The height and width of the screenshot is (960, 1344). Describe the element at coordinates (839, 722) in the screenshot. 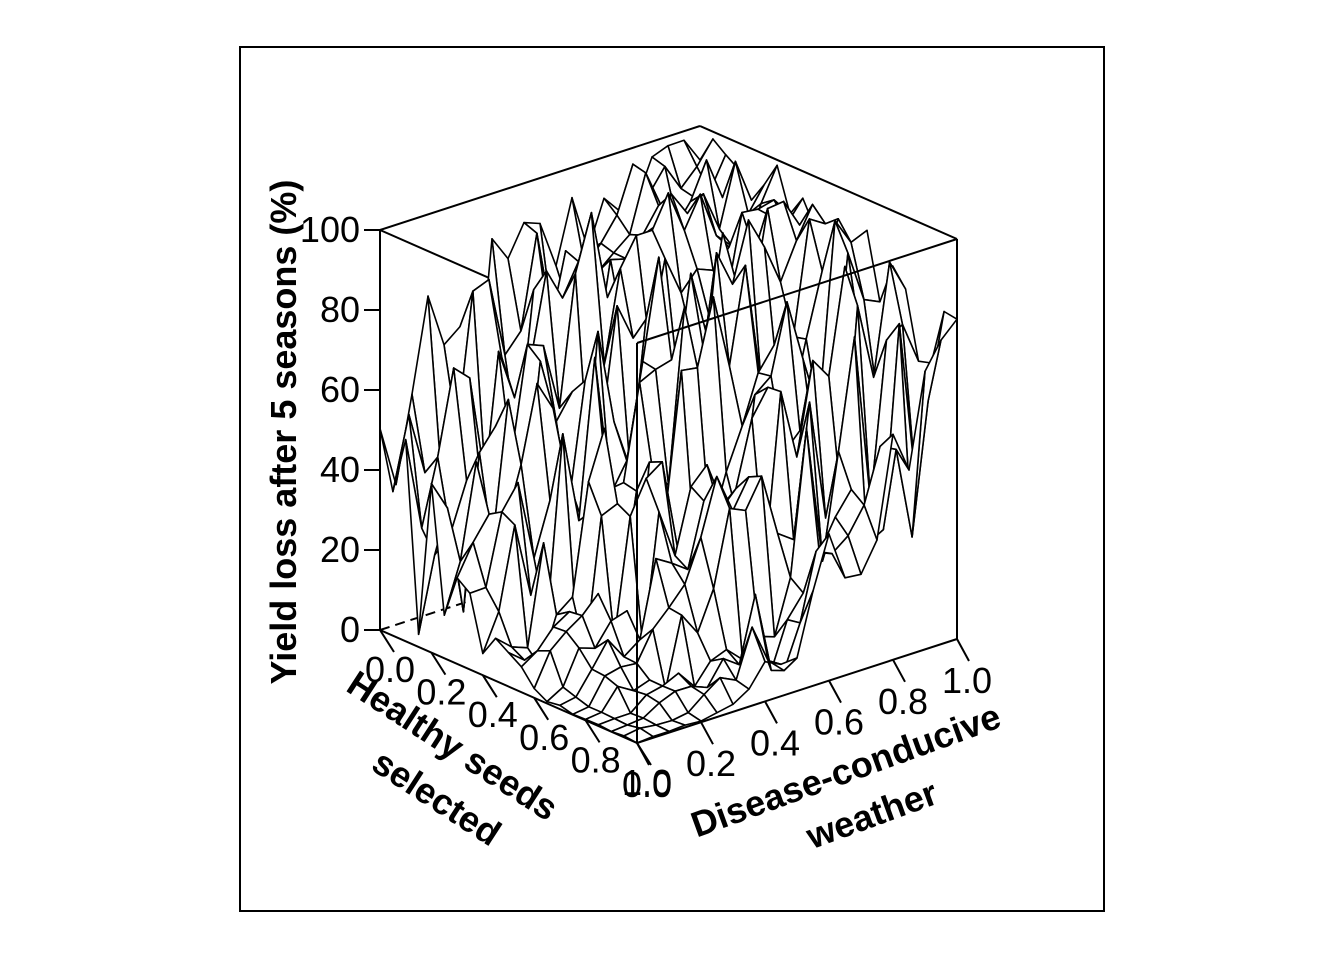

I see `y-tick-label: 0.6` at that location.